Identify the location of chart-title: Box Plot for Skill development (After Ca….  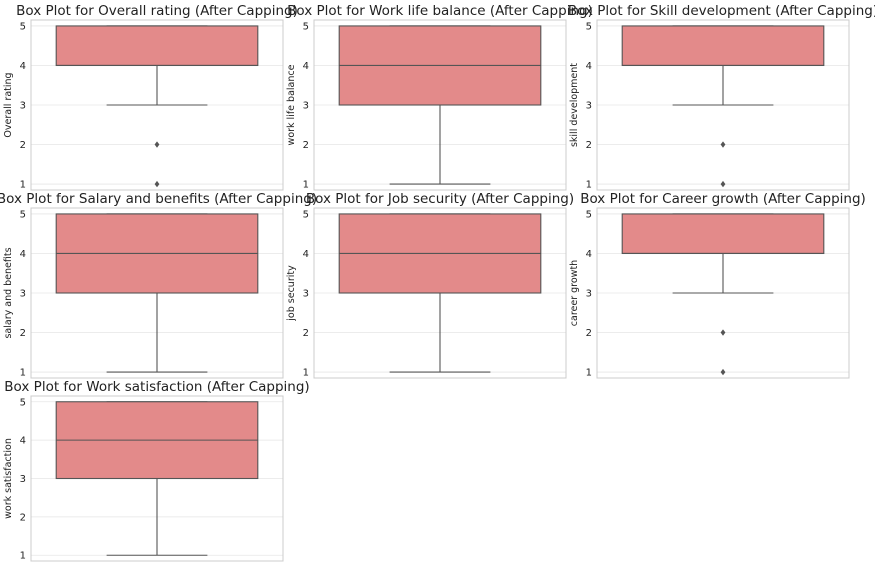
(721, 11).